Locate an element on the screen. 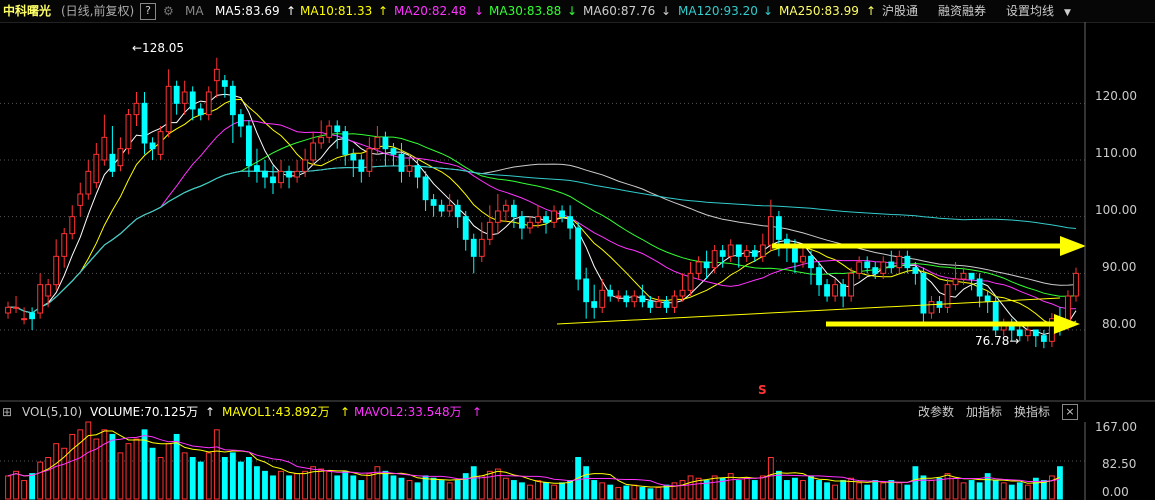  caret-down-icon: ▼ is located at coordinates (1067, 13).